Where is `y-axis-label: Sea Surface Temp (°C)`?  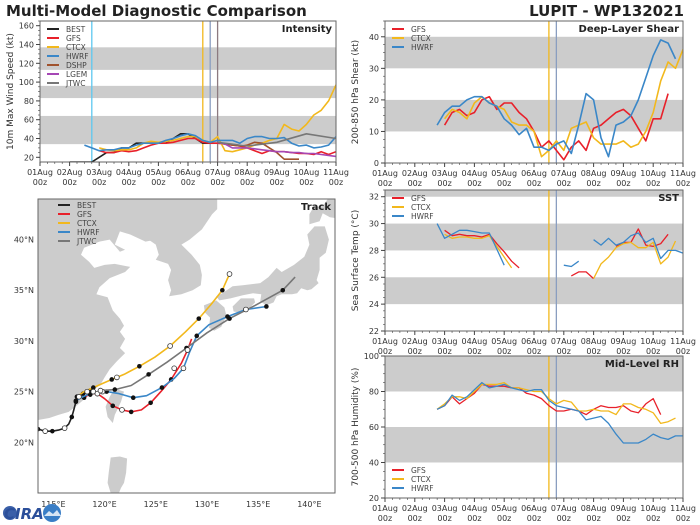
y-axis-label: Sea Surface Temp (°C) is located at coordinates (356, 260).